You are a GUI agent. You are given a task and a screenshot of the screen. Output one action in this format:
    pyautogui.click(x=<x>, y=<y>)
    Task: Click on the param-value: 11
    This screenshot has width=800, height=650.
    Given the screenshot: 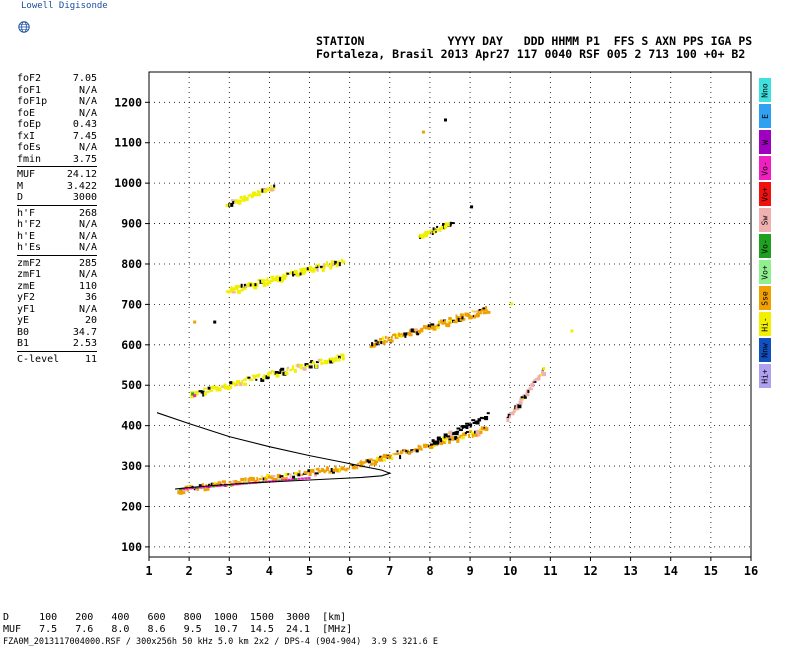 What is the action you would take?
    pyautogui.click(x=90, y=359)
    